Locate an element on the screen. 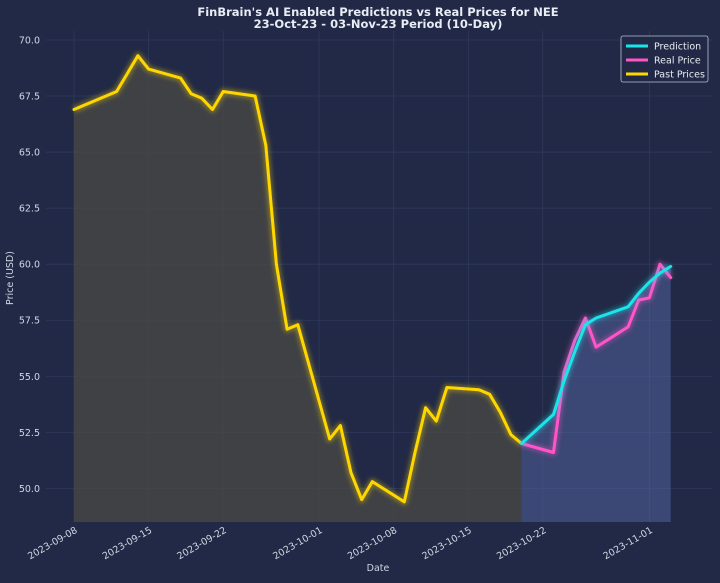  x-tick-label: 2023-10-22 is located at coordinates (521, 543).